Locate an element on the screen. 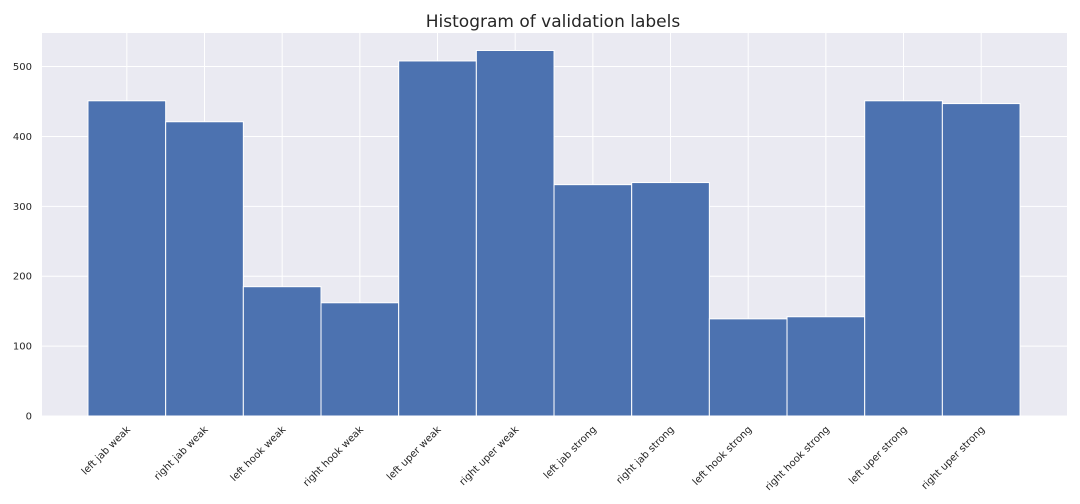 The height and width of the screenshot is (504, 1080). x-tick-label: right jab strong is located at coordinates (645, 455).